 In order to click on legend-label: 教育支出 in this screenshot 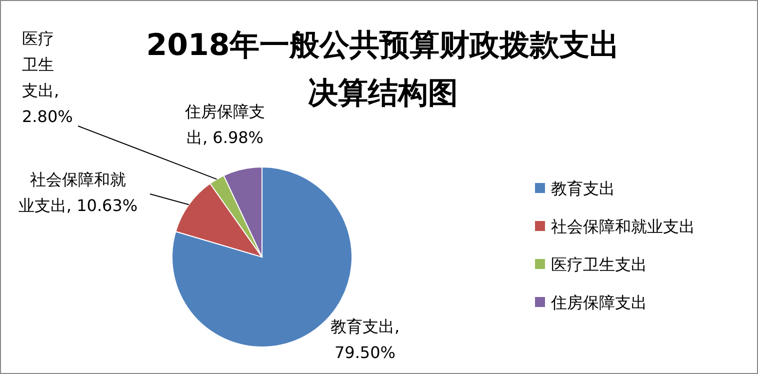, I will do `click(583, 188)`.